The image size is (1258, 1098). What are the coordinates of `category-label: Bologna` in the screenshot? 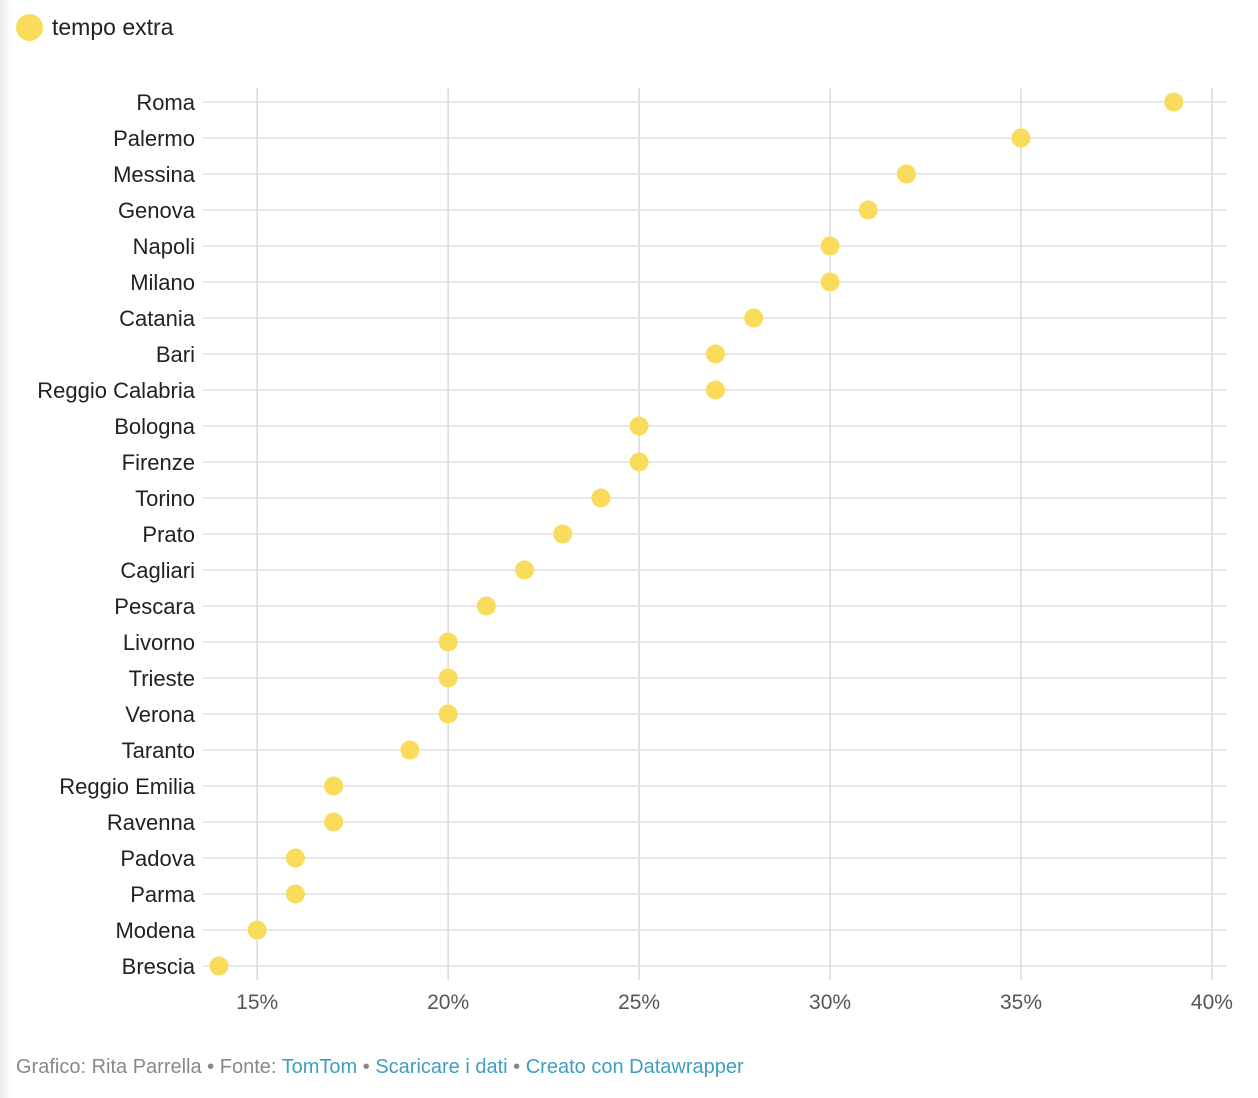 It's located at (155, 426).